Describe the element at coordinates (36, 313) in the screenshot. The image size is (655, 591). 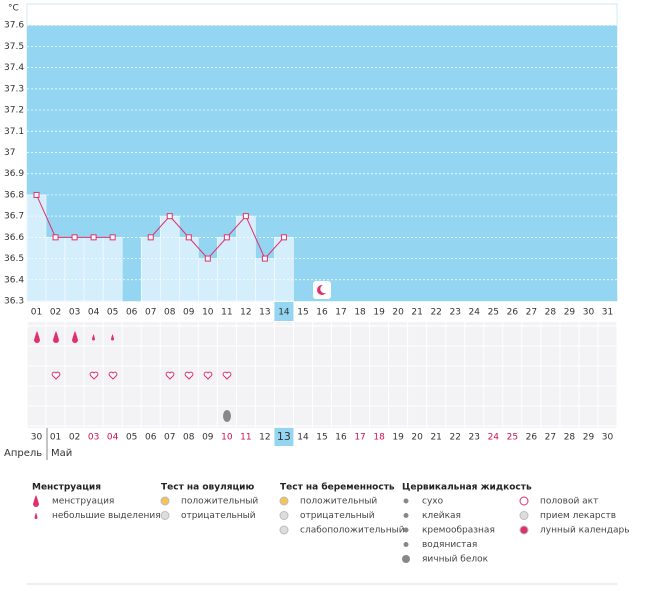
I see `x-tick-label: 01` at that location.